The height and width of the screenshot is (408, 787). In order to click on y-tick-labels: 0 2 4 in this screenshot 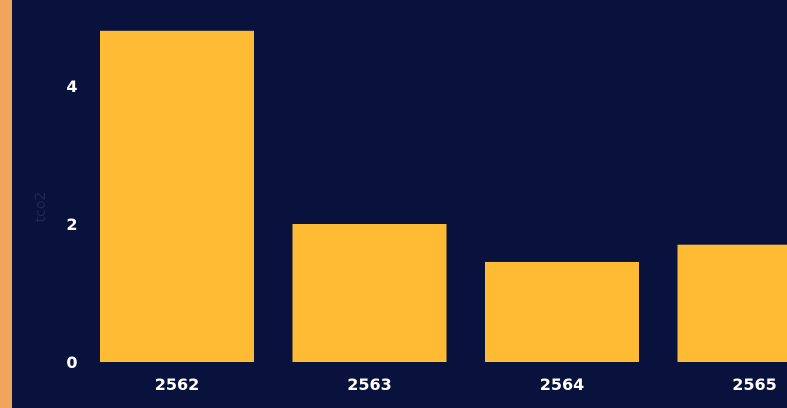, I will do `click(71, 224)`.